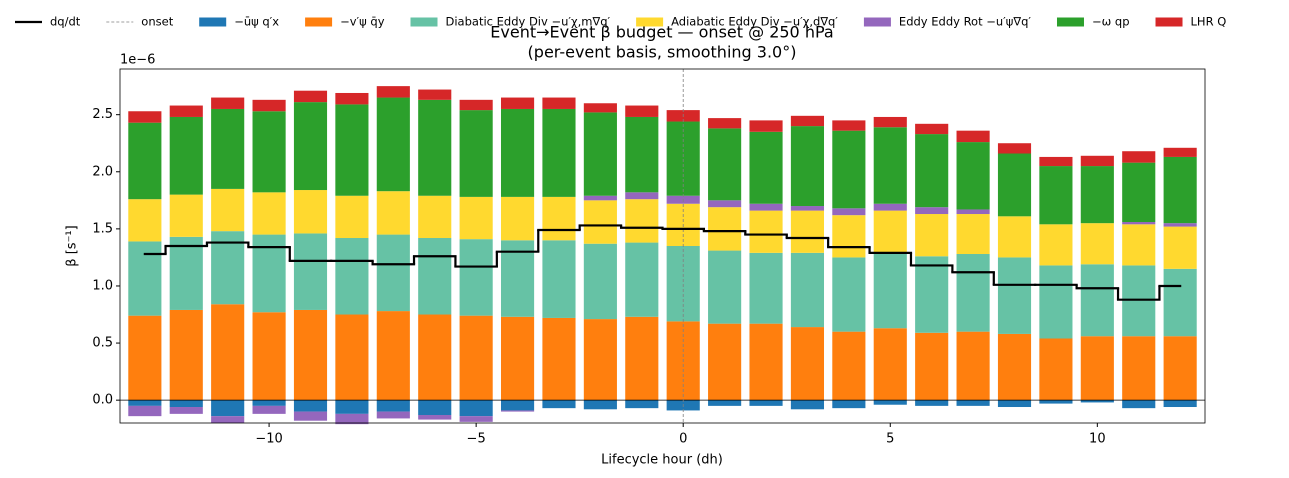 The width and height of the screenshot is (1289, 478). Describe the element at coordinates (662, 52) in the screenshot. I see `chart-subtitle: (per-event basis, smoothing 3.0°)` at that location.